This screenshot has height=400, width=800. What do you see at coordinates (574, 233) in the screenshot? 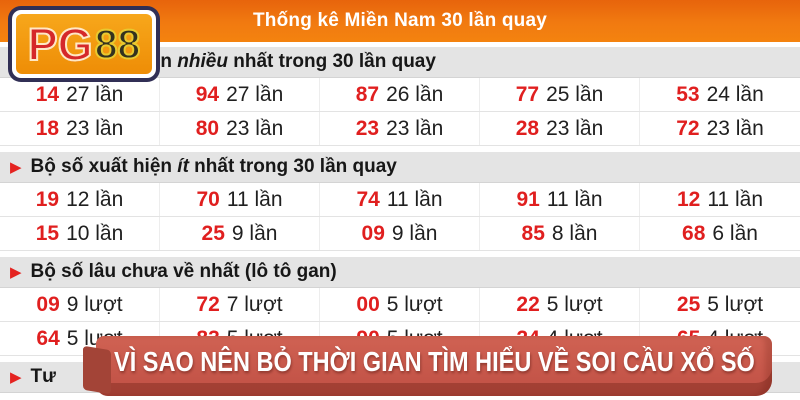
I see `frequency-label: 8 lần` at bounding box center [574, 233].